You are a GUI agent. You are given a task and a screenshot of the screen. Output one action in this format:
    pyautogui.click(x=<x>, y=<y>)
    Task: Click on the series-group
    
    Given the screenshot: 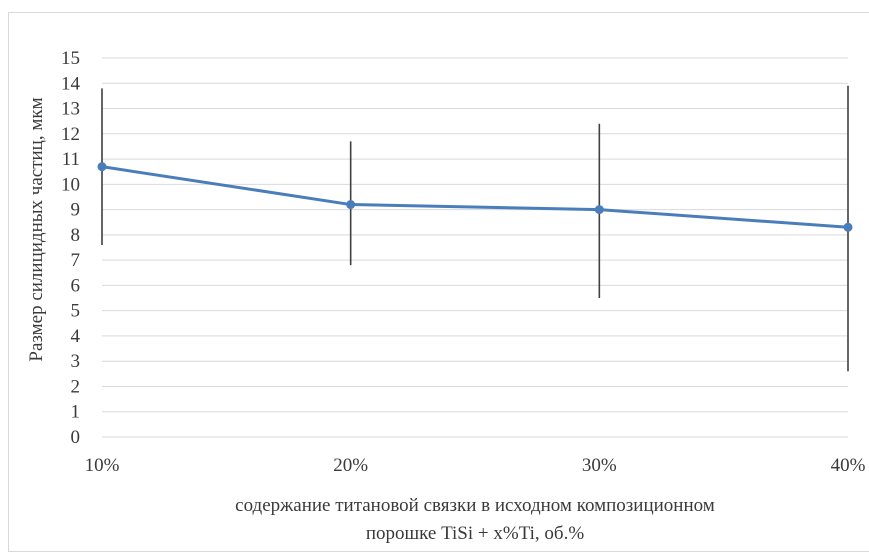 What is the action you would take?
    pyautogui.click(x=475, y=197)
    